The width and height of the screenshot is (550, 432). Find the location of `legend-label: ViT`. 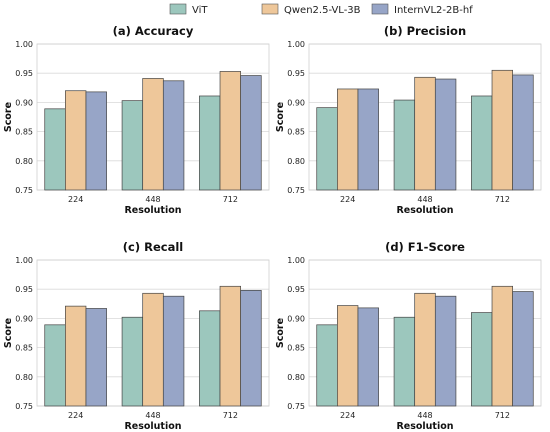

legend-label: ViT is located at coordinates (200, 10).